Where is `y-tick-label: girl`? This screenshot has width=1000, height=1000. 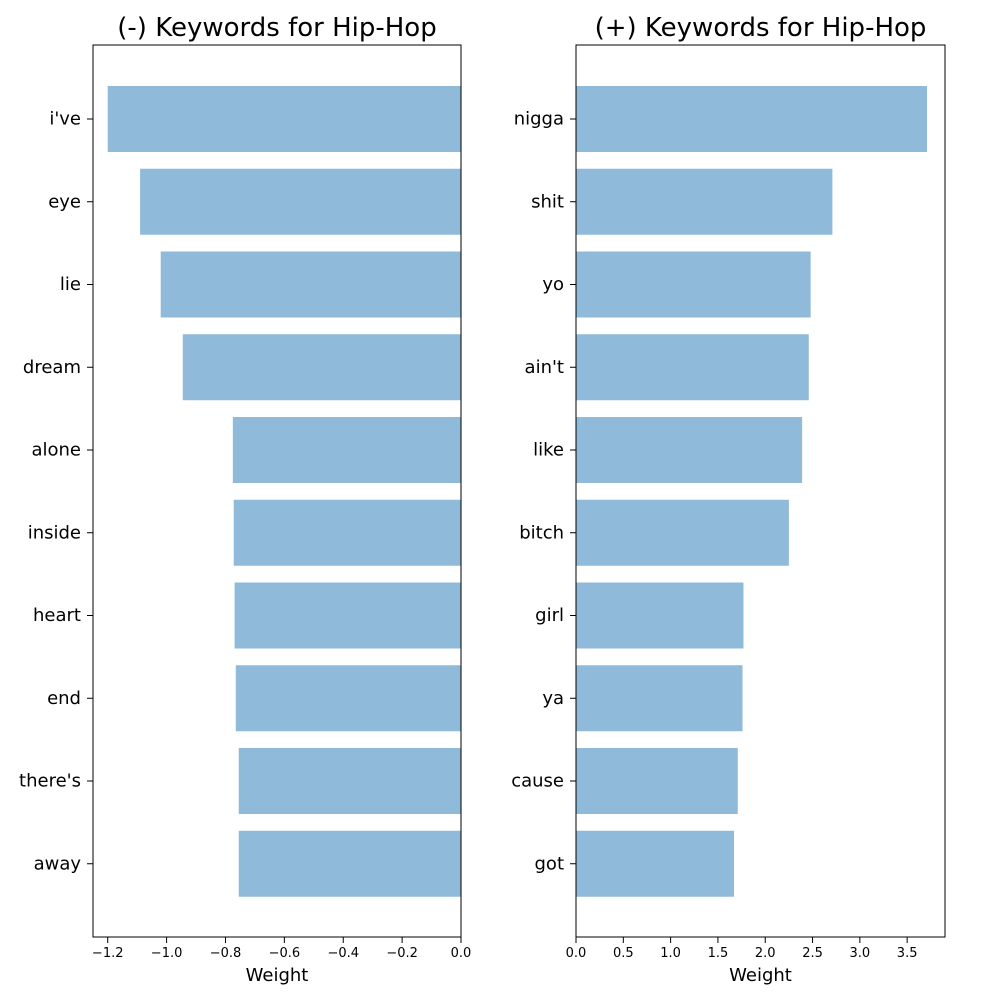 y-tick-label: girl is located at coordinates (549, 615).